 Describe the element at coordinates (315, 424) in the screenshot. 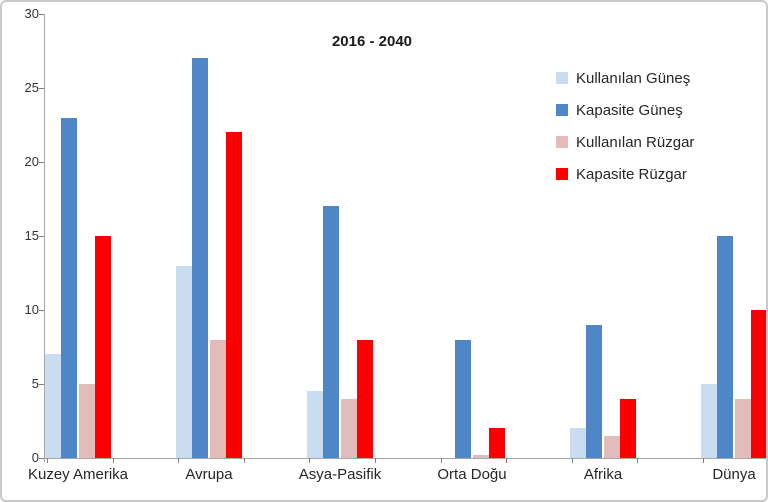

I see `bar-kullan-lan-g-ne-asya-pasifik` at that location.